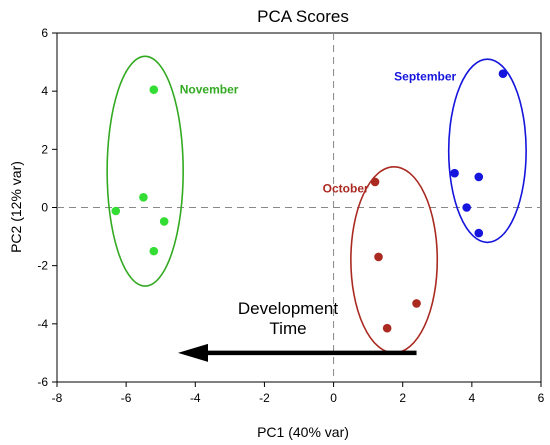  I want to click on y-tick-label: 6, so click(44, 33).